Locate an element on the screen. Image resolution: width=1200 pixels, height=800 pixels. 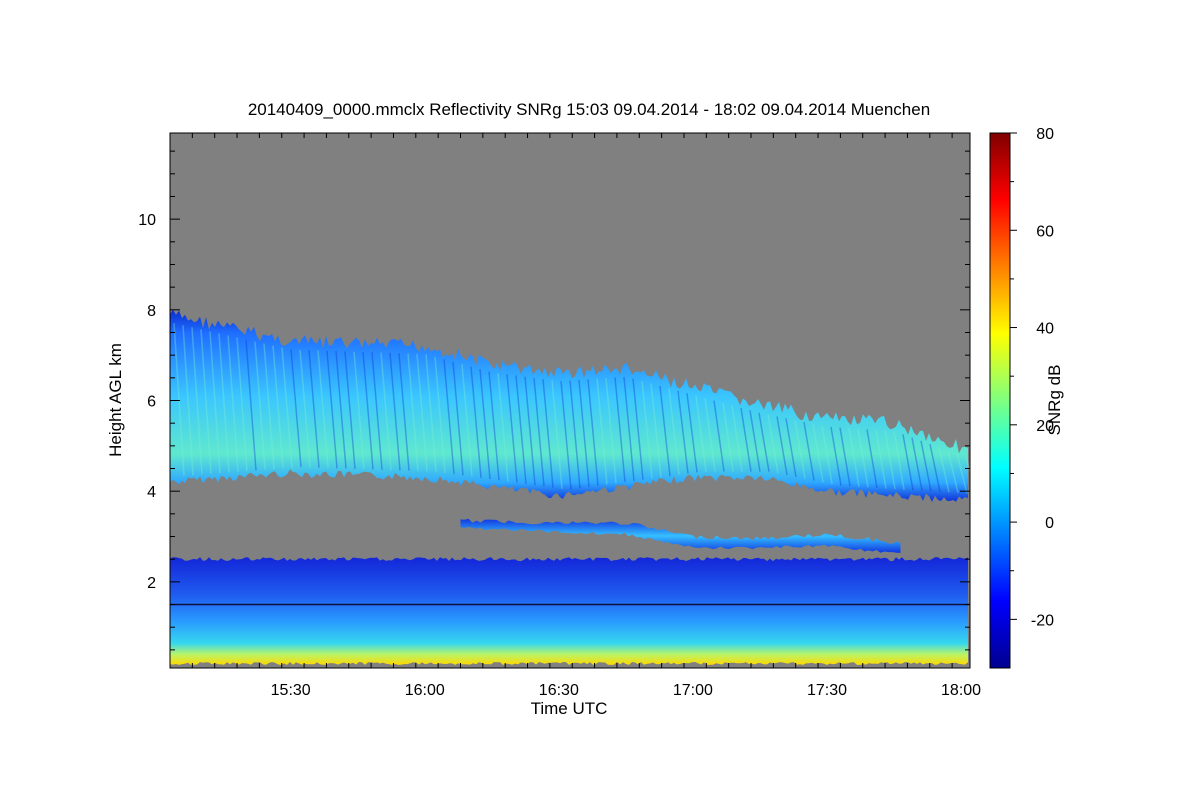
colorbar-title: SNRg dB is located at coordinates (1054, 400).